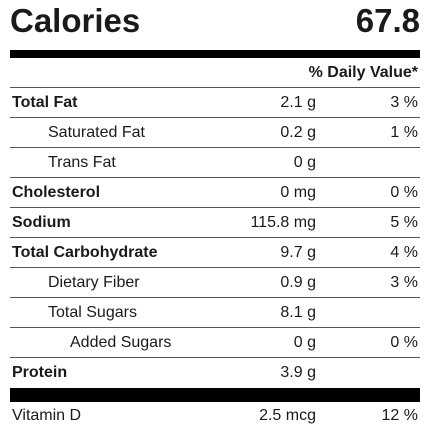  What do you see at coordinates (215, 54) in the screenshot?
I see `calories-divider` at bounding box center [215, 54].